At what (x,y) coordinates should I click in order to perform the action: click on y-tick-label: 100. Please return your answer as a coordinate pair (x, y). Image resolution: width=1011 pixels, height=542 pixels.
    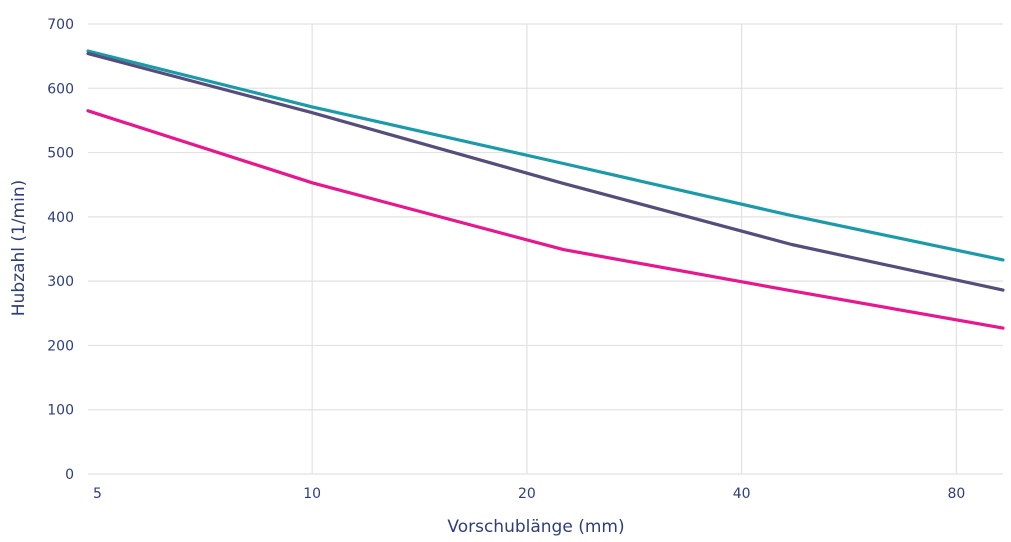
    Looking at the image, I should click on (60, 411).